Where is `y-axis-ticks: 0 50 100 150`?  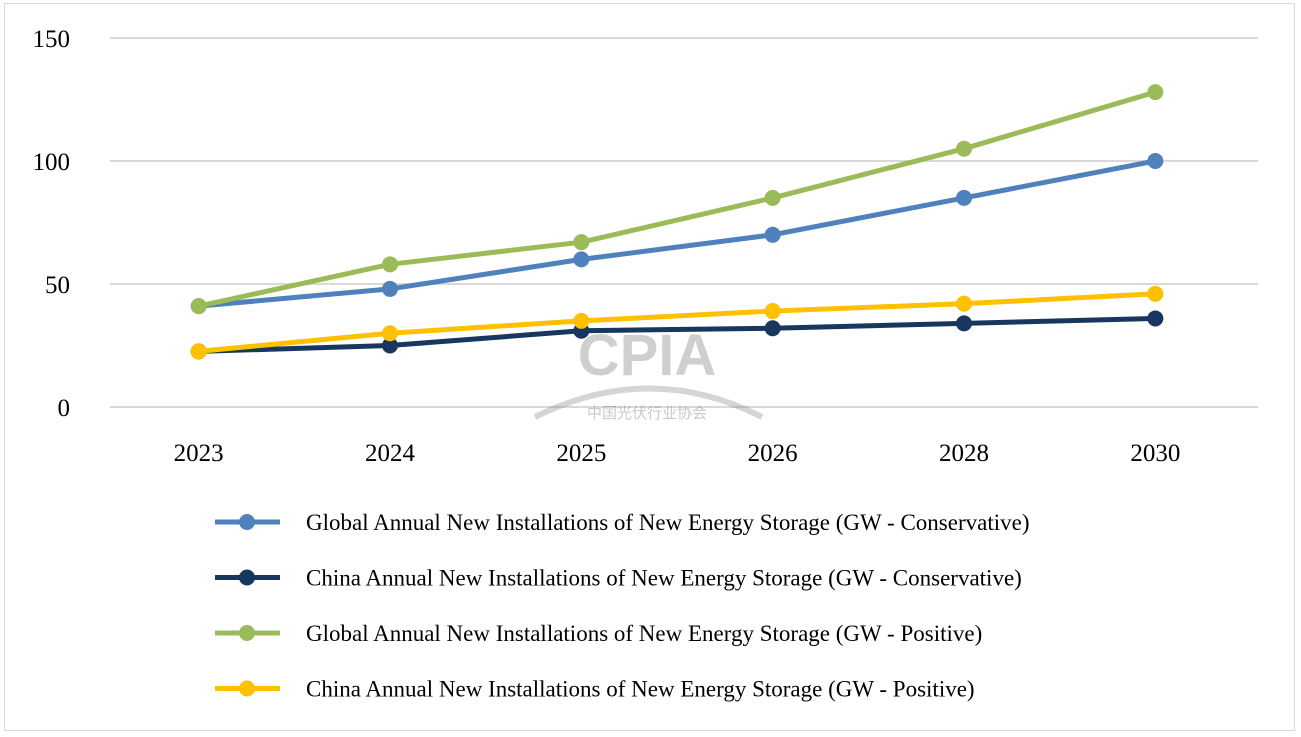 y-axis-ticks: 0 50 100 150 is located at coordinates (52, 224).